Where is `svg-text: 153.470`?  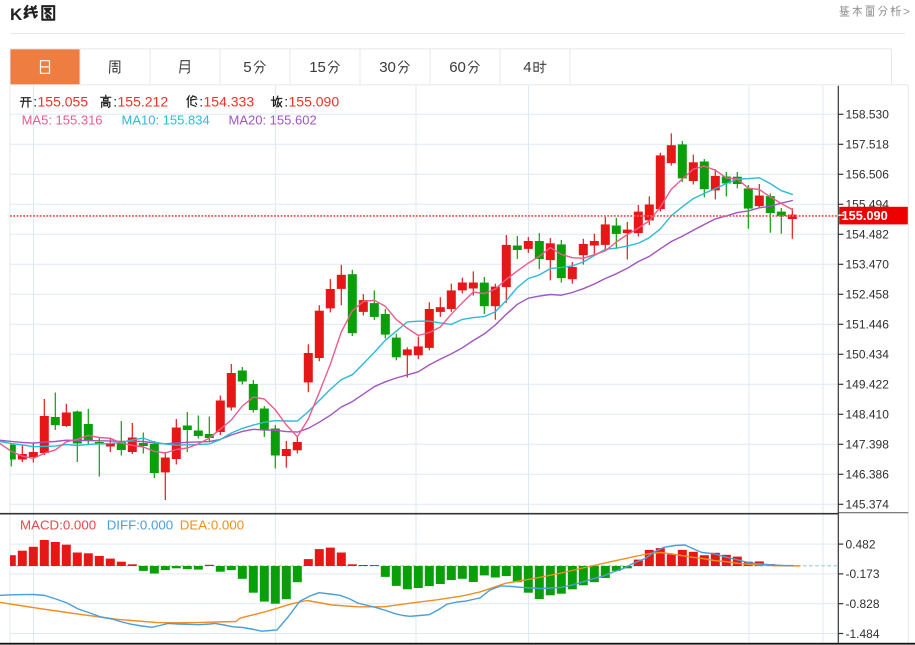 svg-text: 153.470 is located at coordinates (868, 265).